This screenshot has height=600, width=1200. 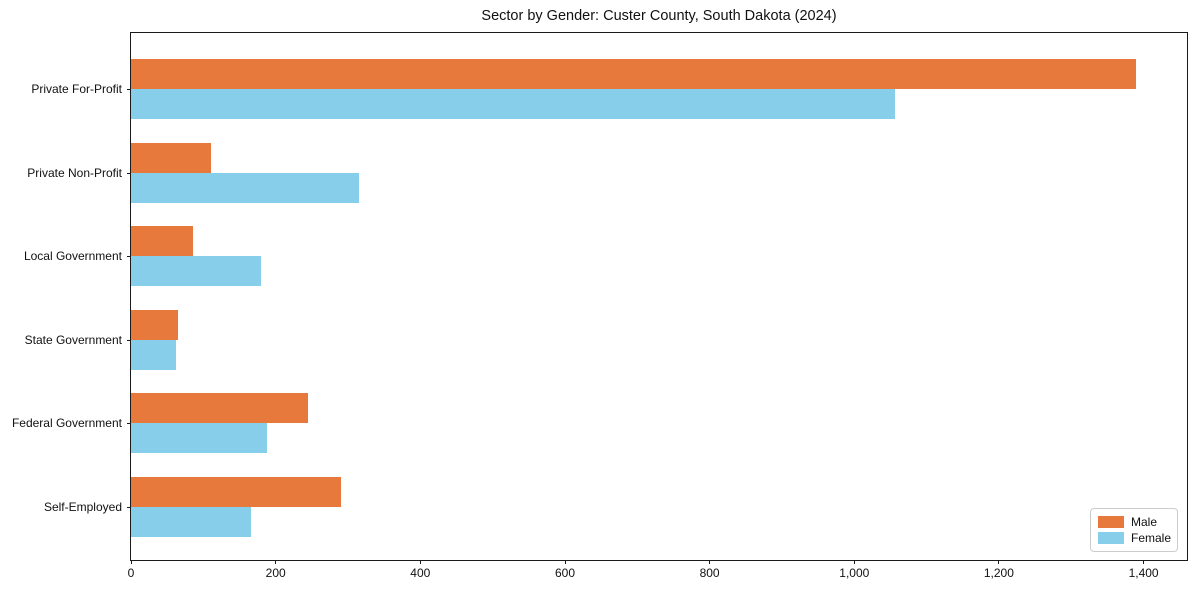 I want to click on x-tick-label-1,400: 1,400, so click(x=1143, y=573).